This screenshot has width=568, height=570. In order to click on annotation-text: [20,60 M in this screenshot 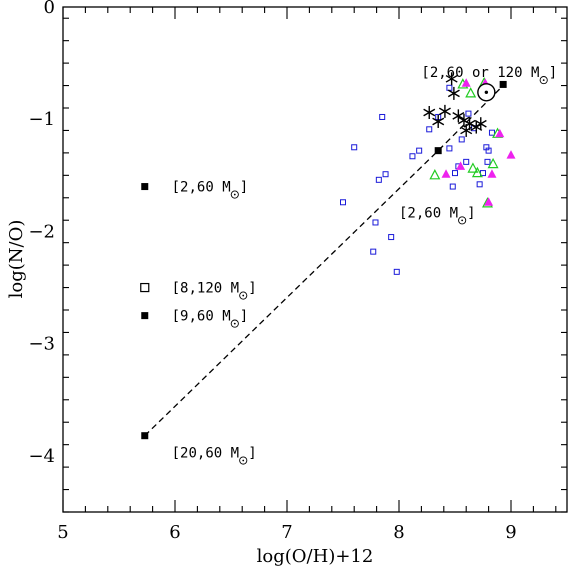, I will do `click(205, 454)`.